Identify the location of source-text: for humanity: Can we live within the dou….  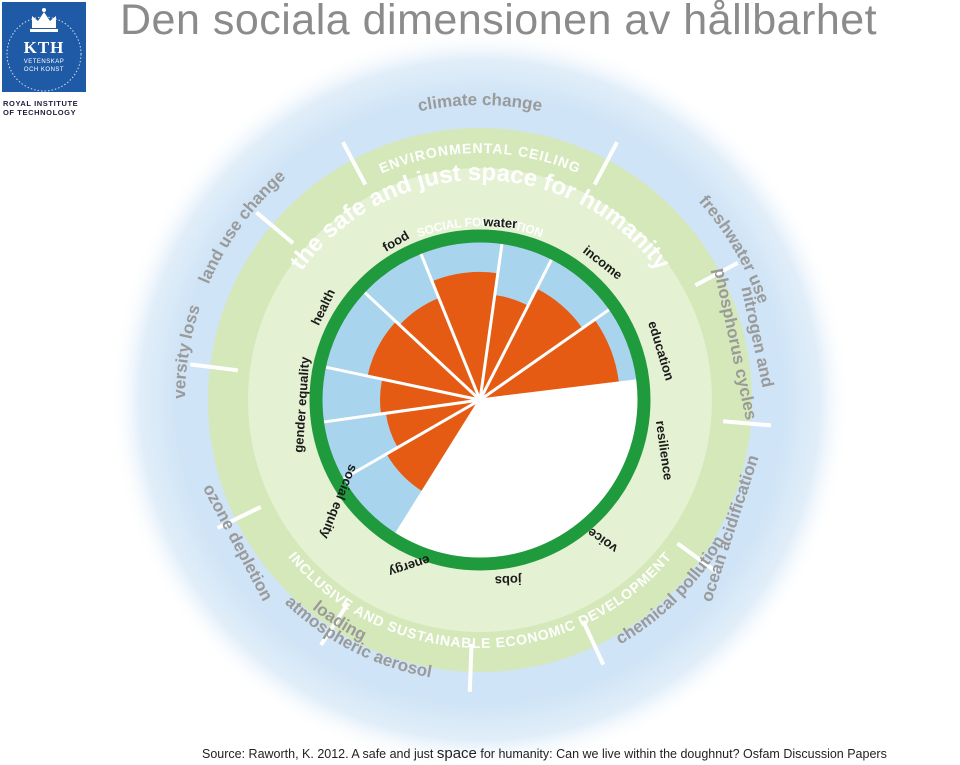
(681, 754).